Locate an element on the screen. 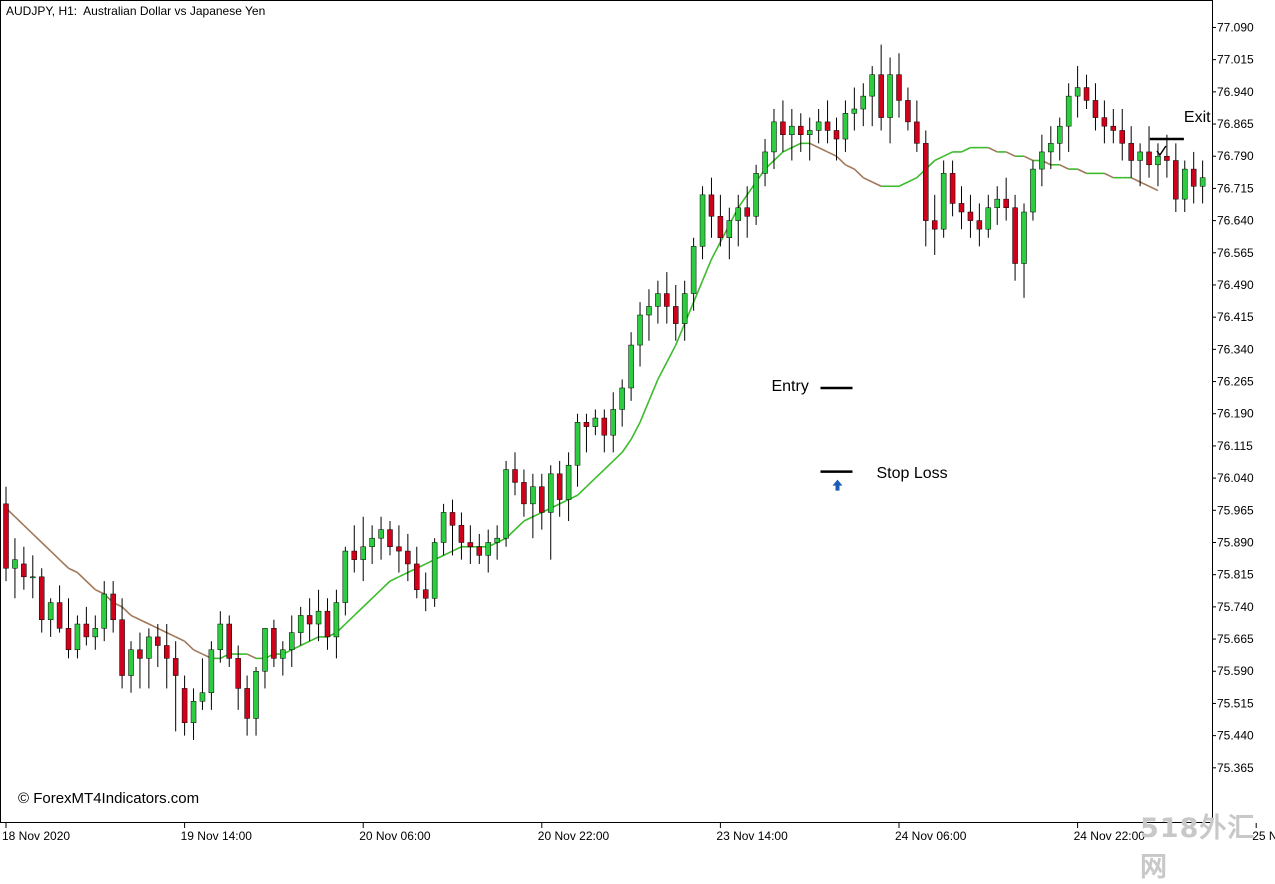 The width and height of the screenshot is (1275, 884). price-tick-label: 76.415 is located at coordinates (1235, 317).